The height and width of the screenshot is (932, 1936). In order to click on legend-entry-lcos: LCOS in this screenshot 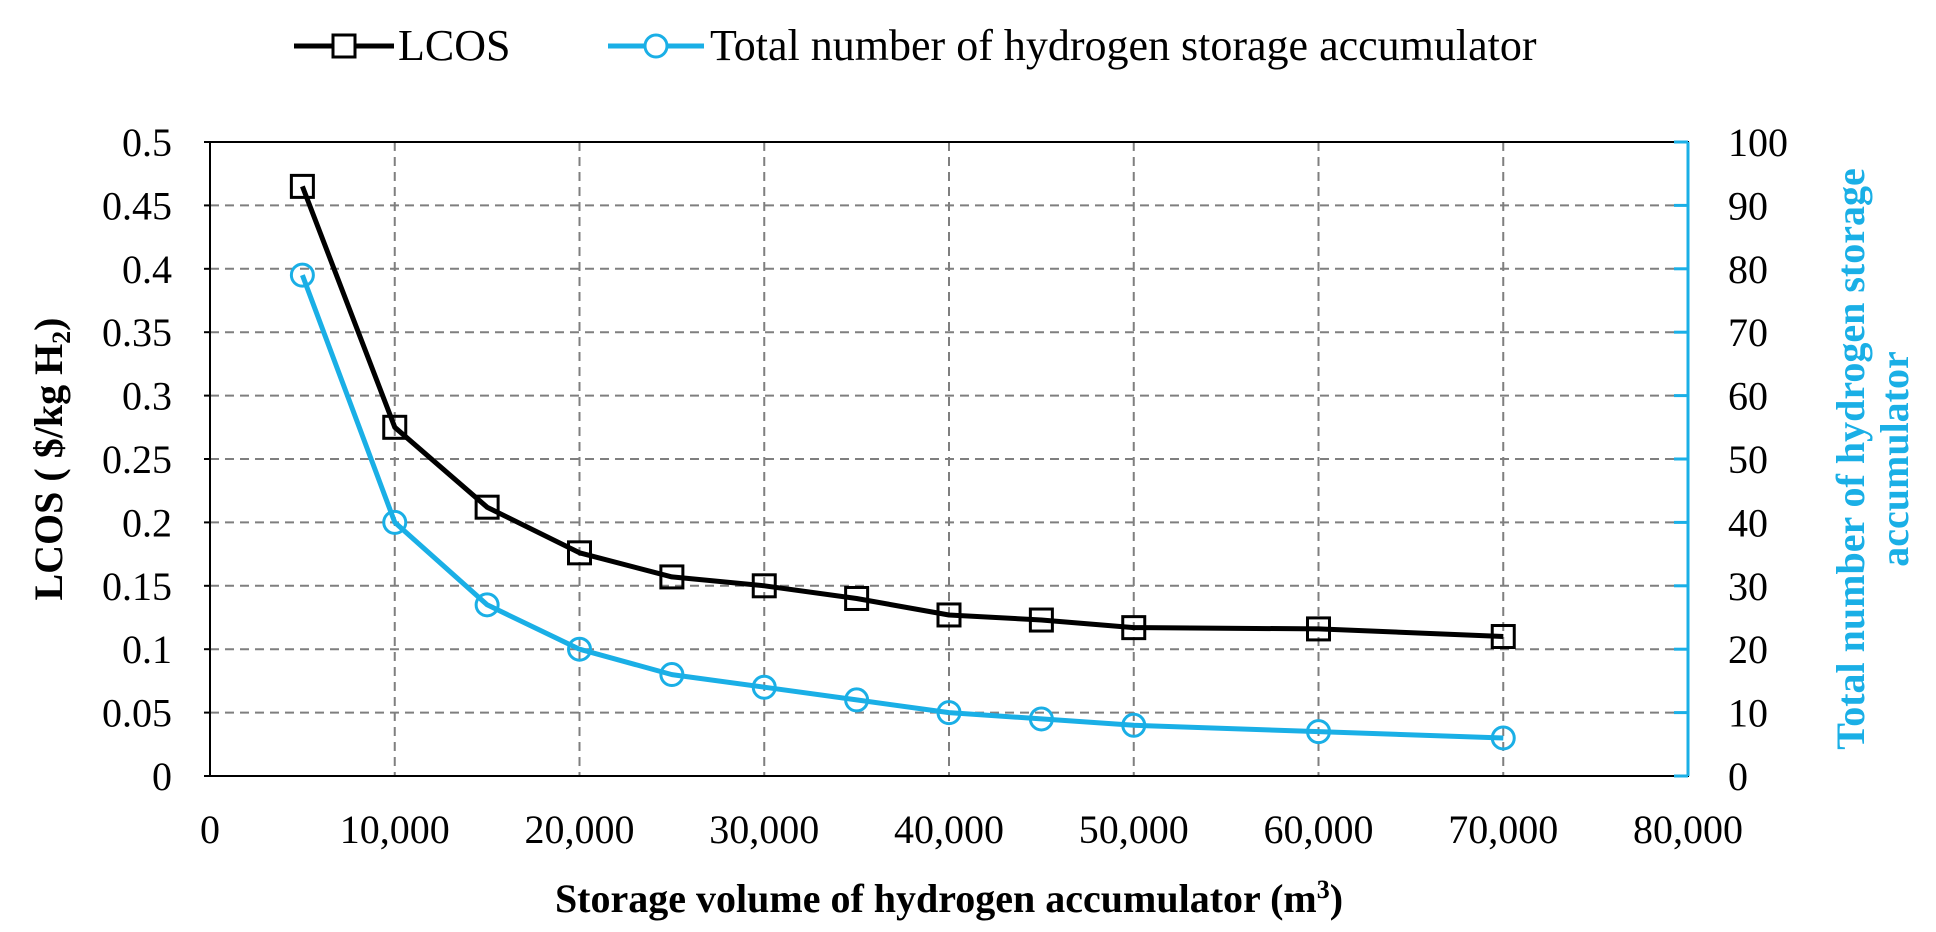, I will do `click(402, 45)`.